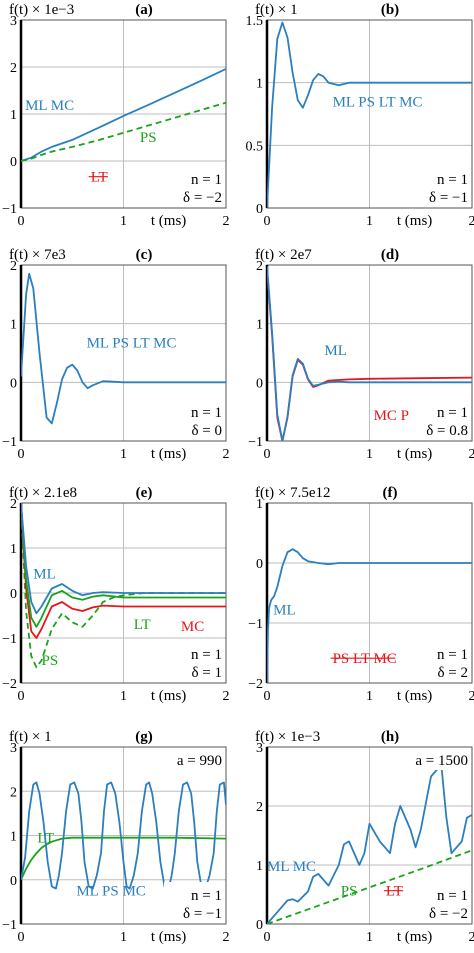 The image size is (474, 953). What do you see at coordinates (276, 10) in the screenshot?
I see `y-scale-label: f(t) × 1` at bounding box center [276, 10].